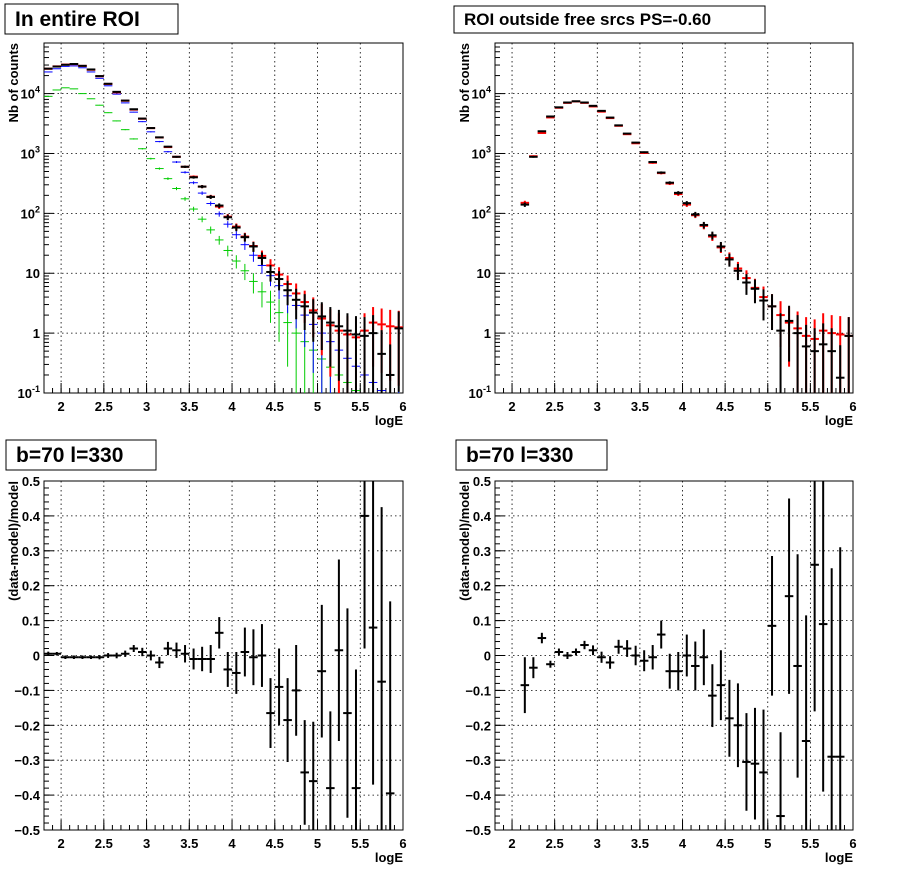  Describe the element at coordinates (482, 621) in the screenshot. I see `y-tick-label: 0.1` at that location.